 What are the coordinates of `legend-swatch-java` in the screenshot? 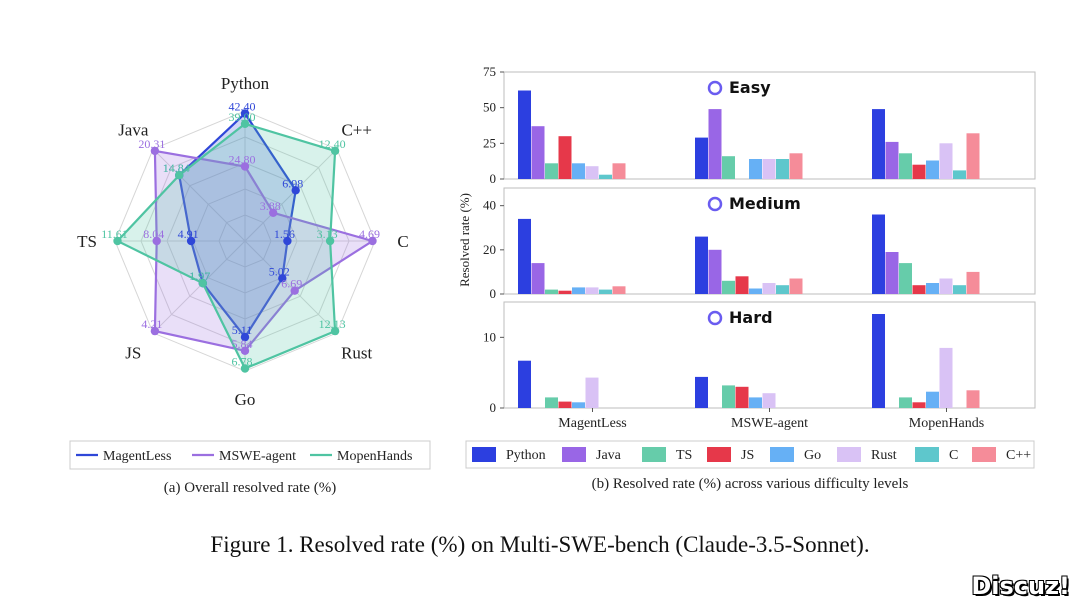 It's located at (574, 454).